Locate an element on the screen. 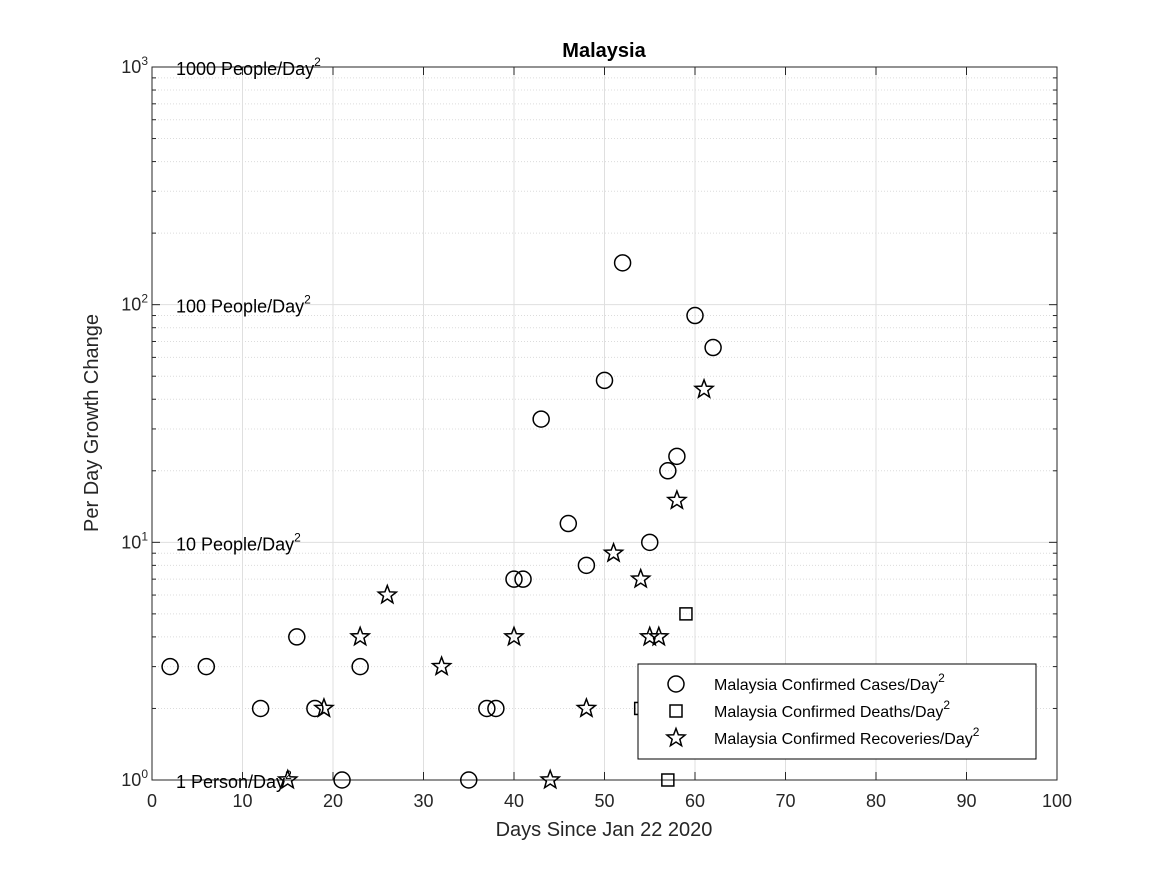  x-tick-label: 10 is located at coordinates (242, 801).